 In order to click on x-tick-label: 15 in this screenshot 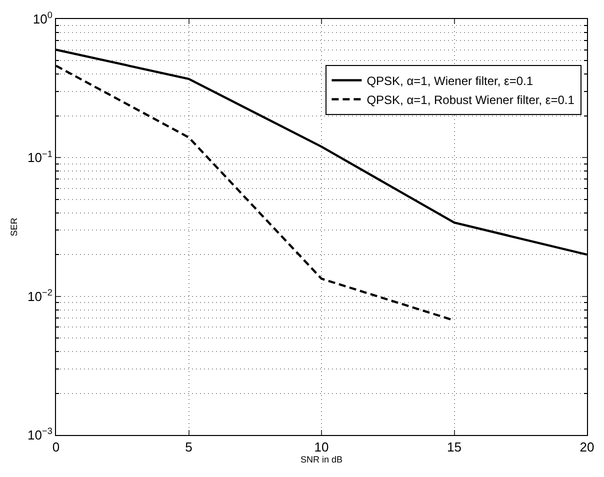, I will do `click(454, 447)`.